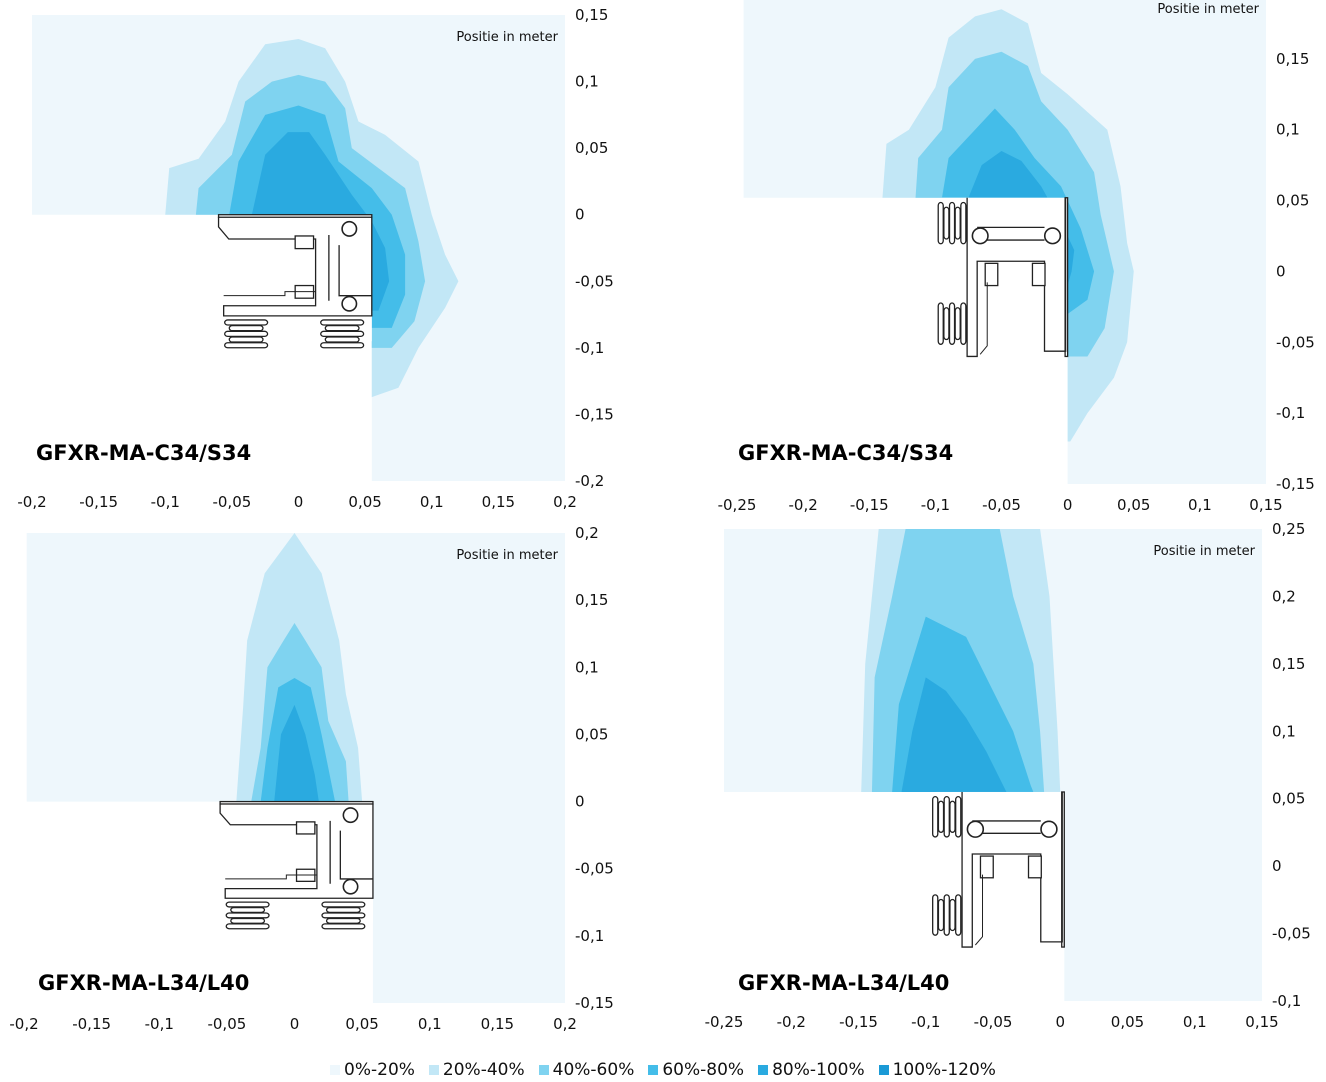 The width and height of the screenshot is (1326, 1082). Describe the element at coordinates (858, 1022) in the screenshot. I see `x-tick-label: -0,15` at that location.